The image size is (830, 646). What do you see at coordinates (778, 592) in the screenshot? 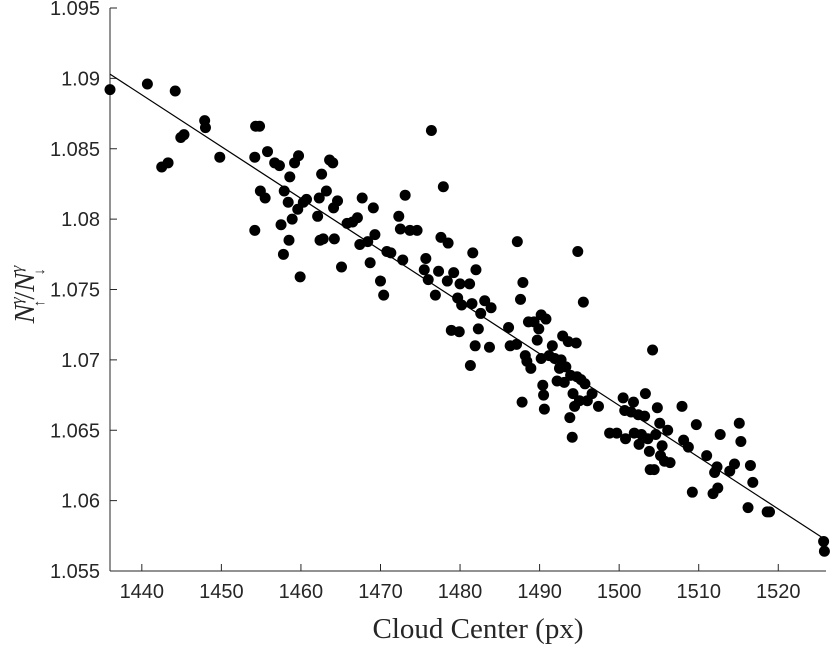
I see `x-tick-label: 1520` at bounding box center [778, 592].